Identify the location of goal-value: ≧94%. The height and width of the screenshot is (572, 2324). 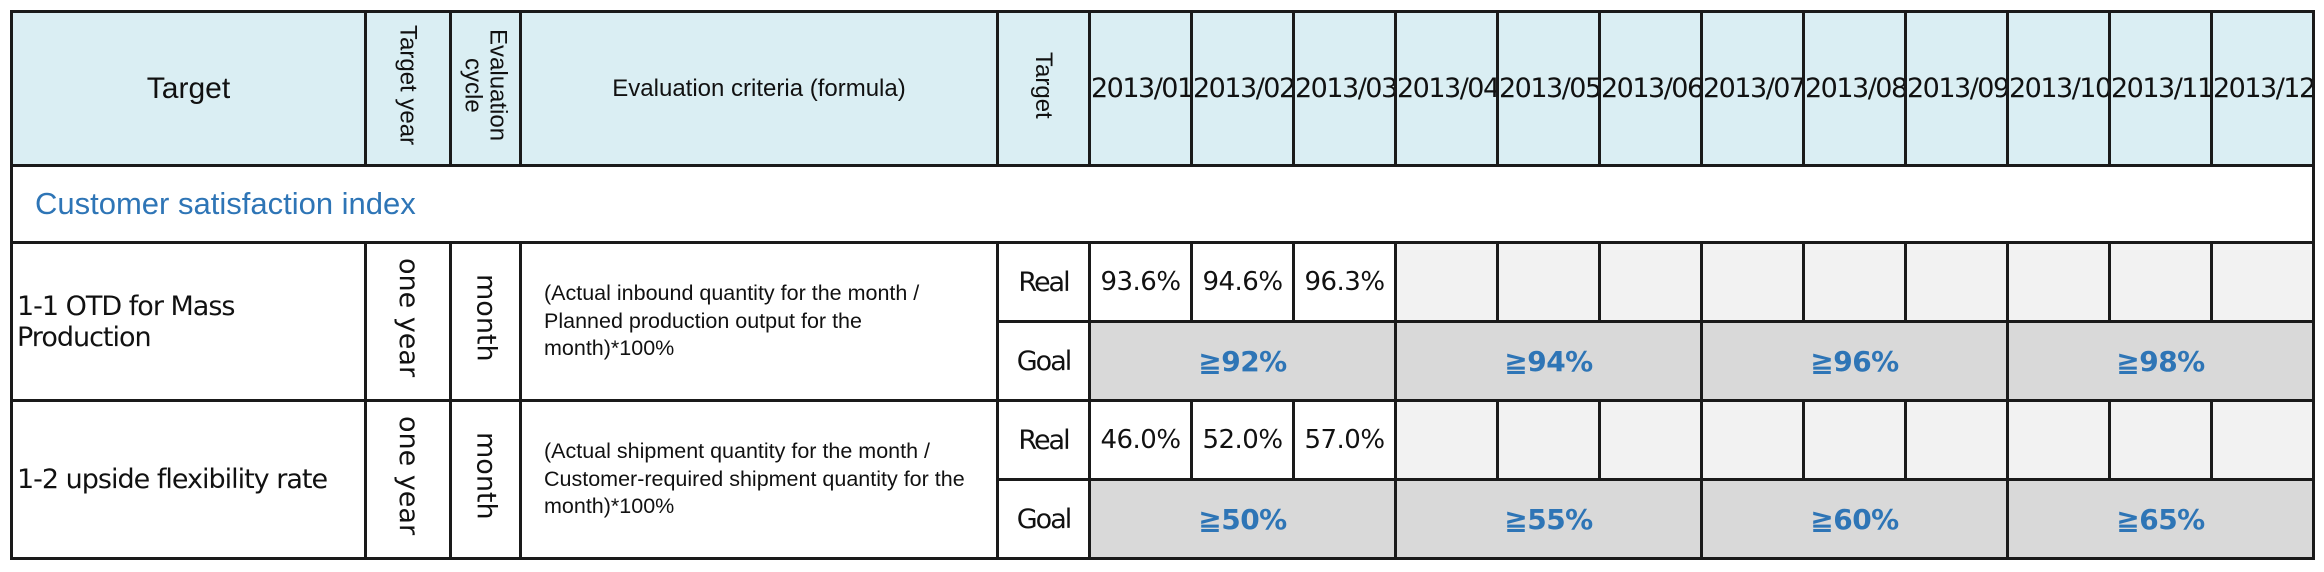
(1548, 361).